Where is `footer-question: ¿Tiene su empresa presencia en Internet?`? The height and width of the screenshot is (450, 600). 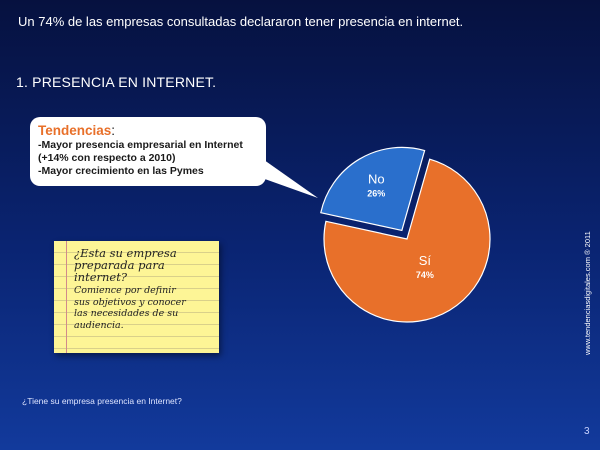 footer-question: ¿Tiene su empresa presencia en Internet? is located at coordinates (102, 401).